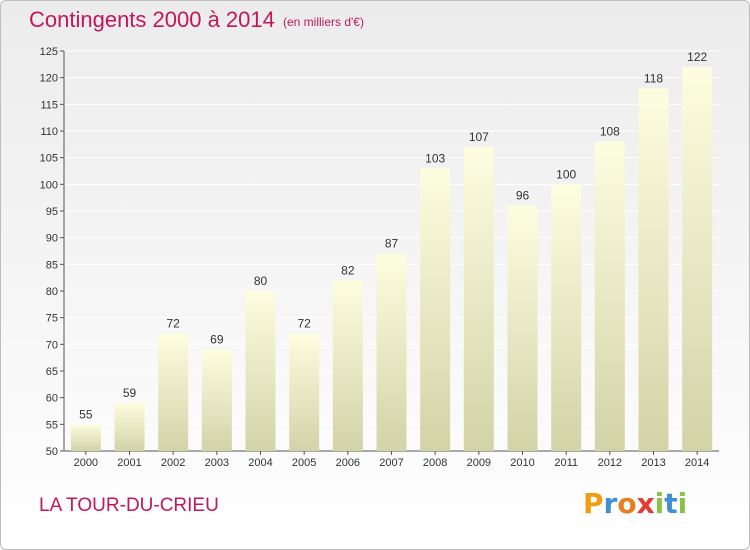 The width and height of the screenshot is (750, 550). What do you see at coordinates (653, 78) in the screenshot?
I see `data-label: 118` at bounding box center [653, 78].